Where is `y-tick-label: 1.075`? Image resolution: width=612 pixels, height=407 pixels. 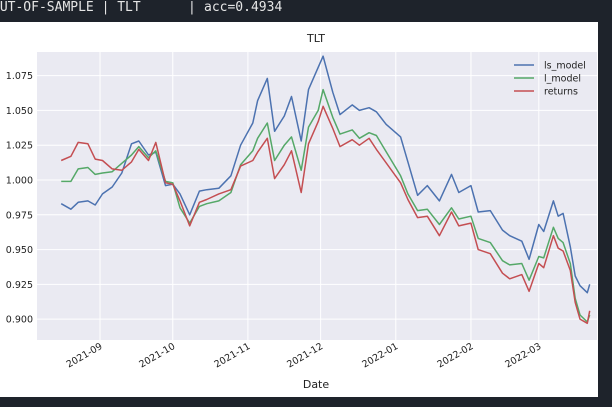
y-tick-label: 1.075 is located at coordinates (19, 76).